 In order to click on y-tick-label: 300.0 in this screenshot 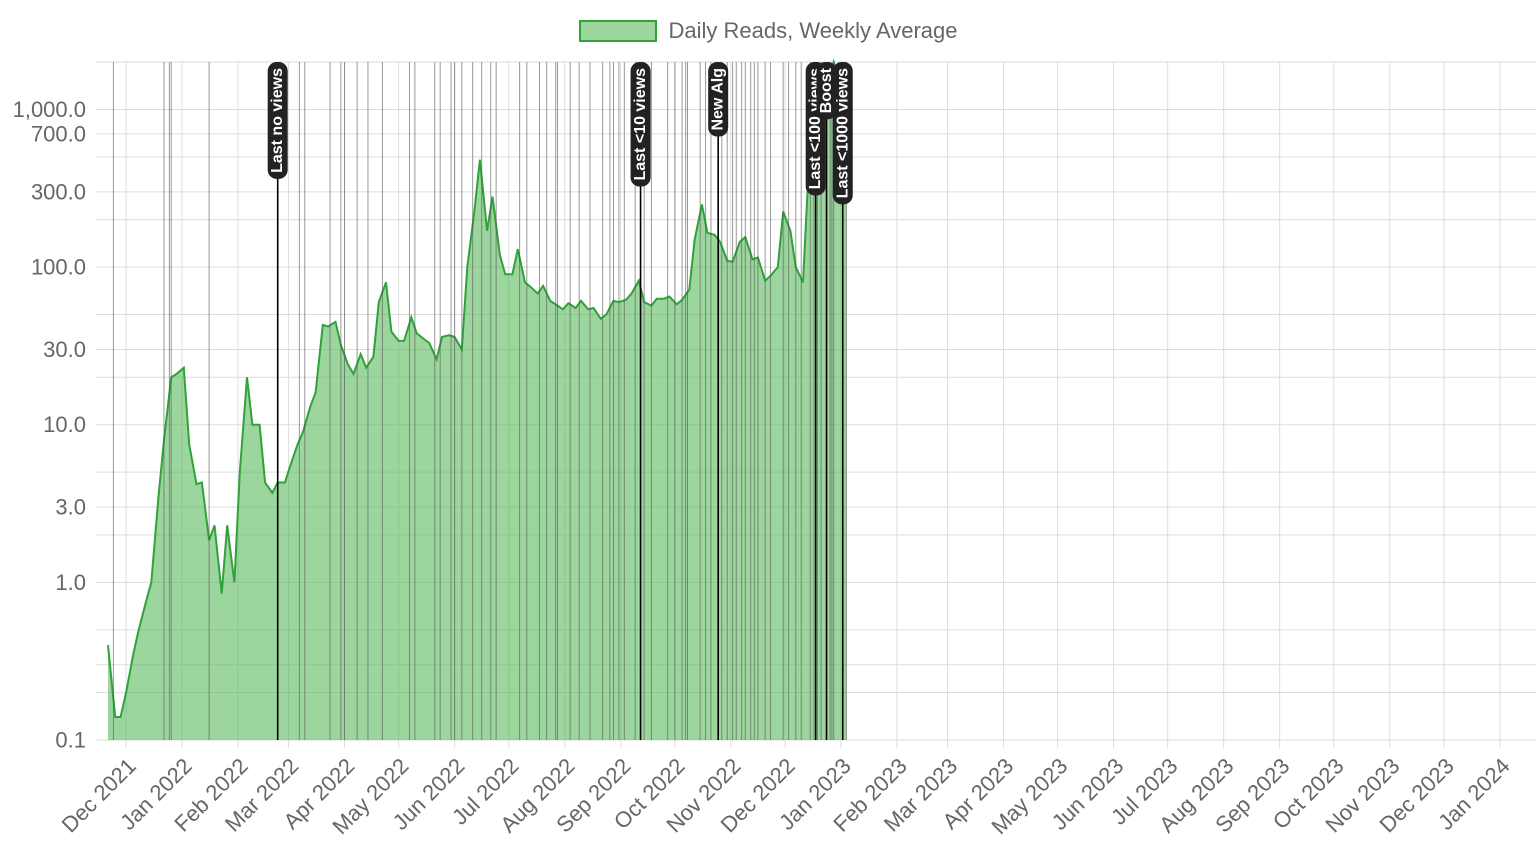, I will do `click(58, 191)`.